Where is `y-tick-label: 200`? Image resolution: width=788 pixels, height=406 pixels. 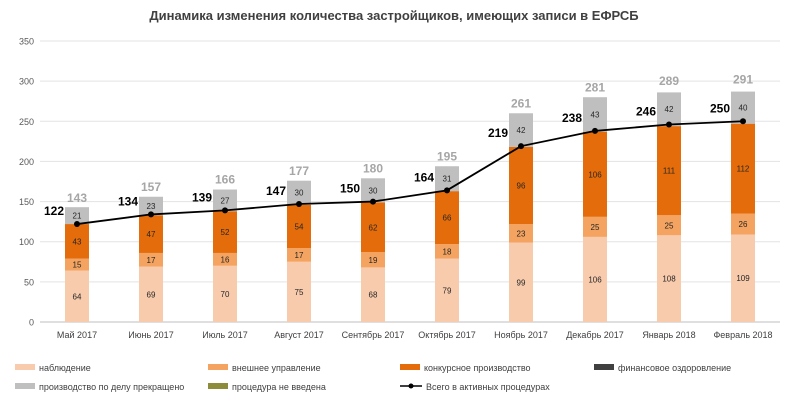
y-tick-label: 200 is located at coordinates (26, 162).